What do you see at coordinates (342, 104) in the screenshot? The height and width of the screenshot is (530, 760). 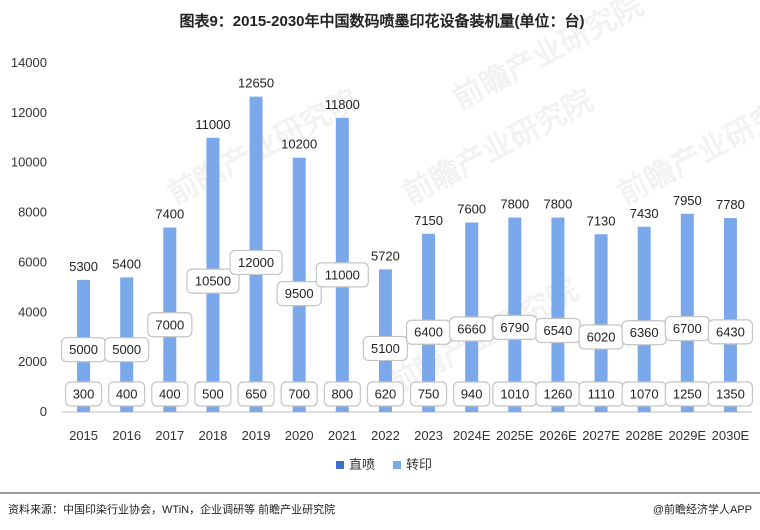 I see `total-label-2021: 11800` at bounding box center [342, 104].